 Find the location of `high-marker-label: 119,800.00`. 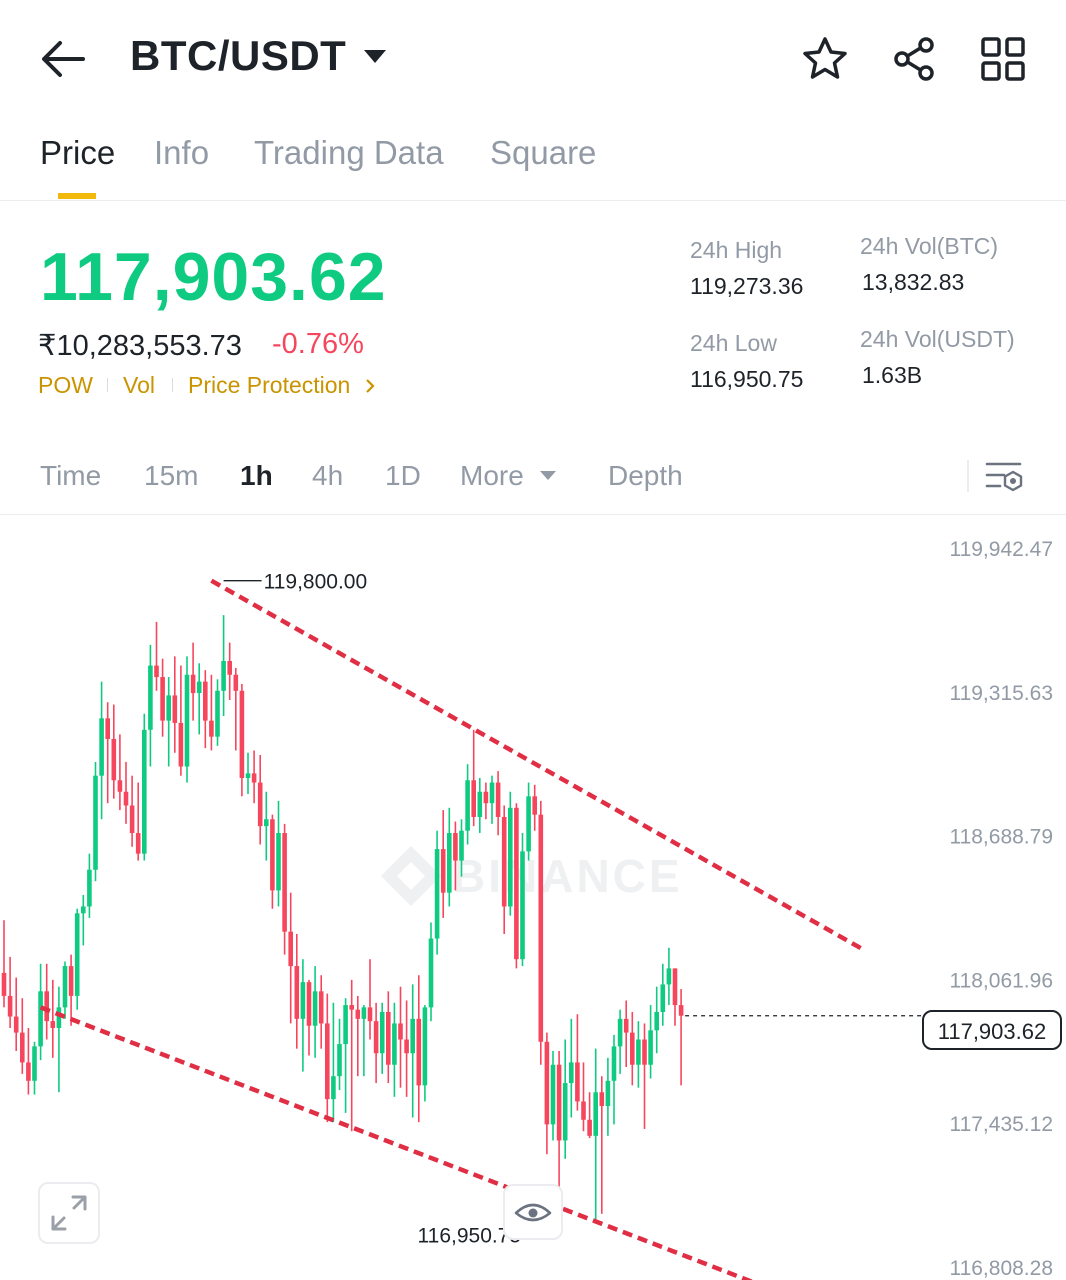

high-marker-label: 119,800.00 is located at coordinates (316, 582).